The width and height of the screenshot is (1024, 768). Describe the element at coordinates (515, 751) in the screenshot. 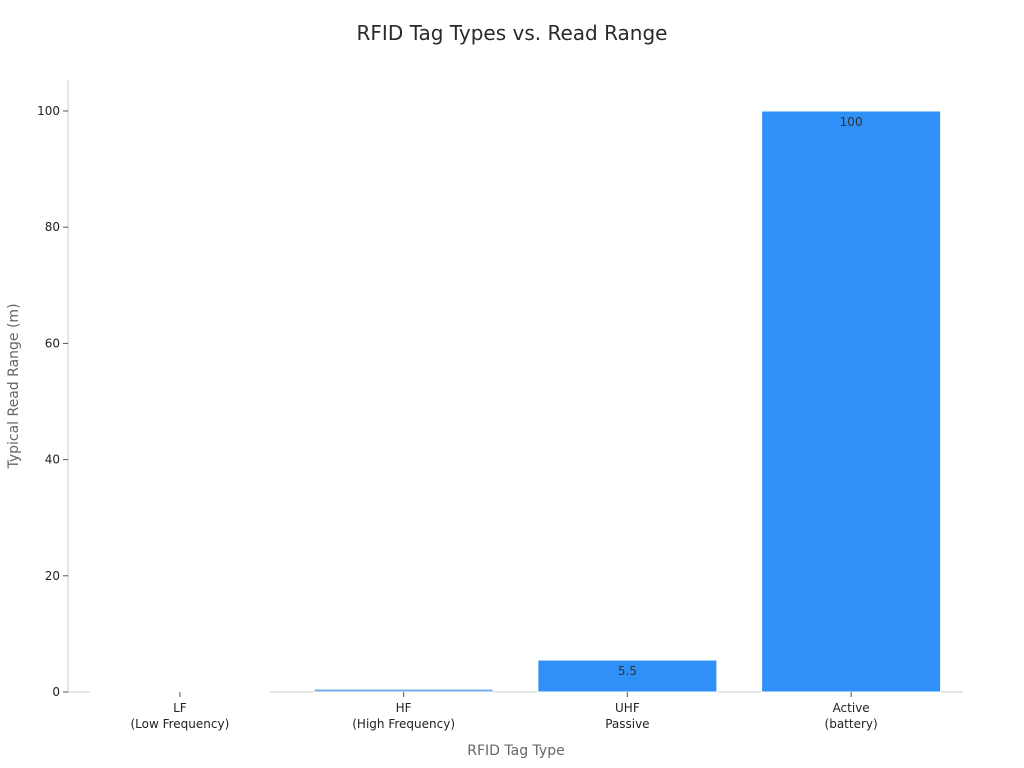

I see `x-axis-title: RFID Tag Type` at that location.